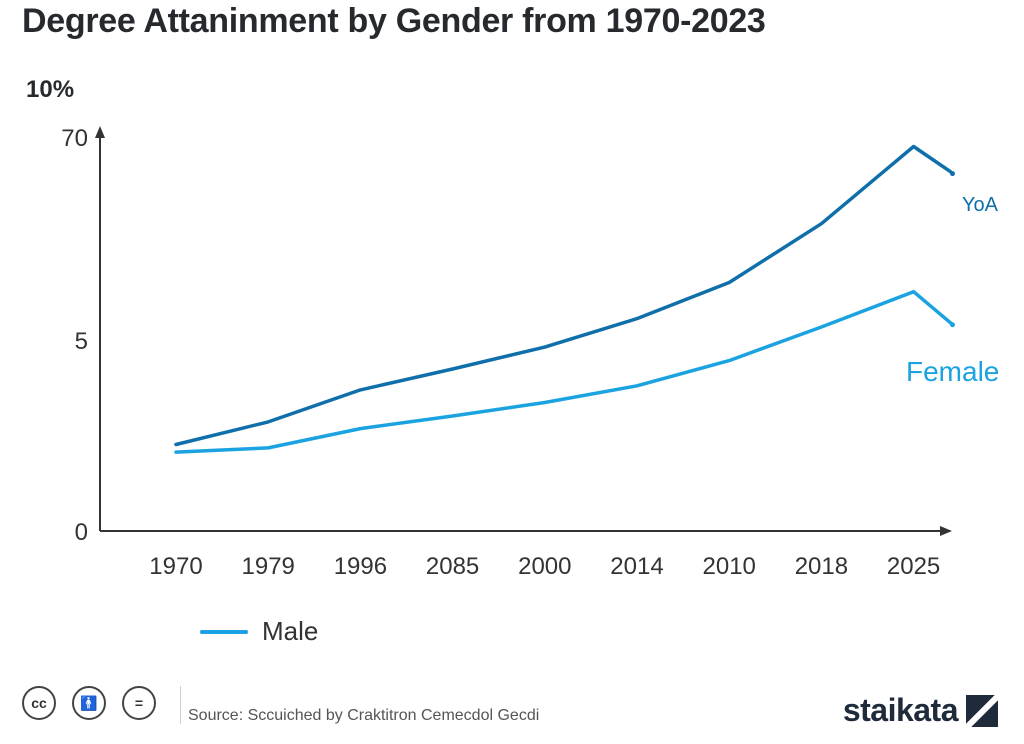  Describe the element at coordinates (81, 532) in the screenshot. I see `y-tick-label: 0` at that location.